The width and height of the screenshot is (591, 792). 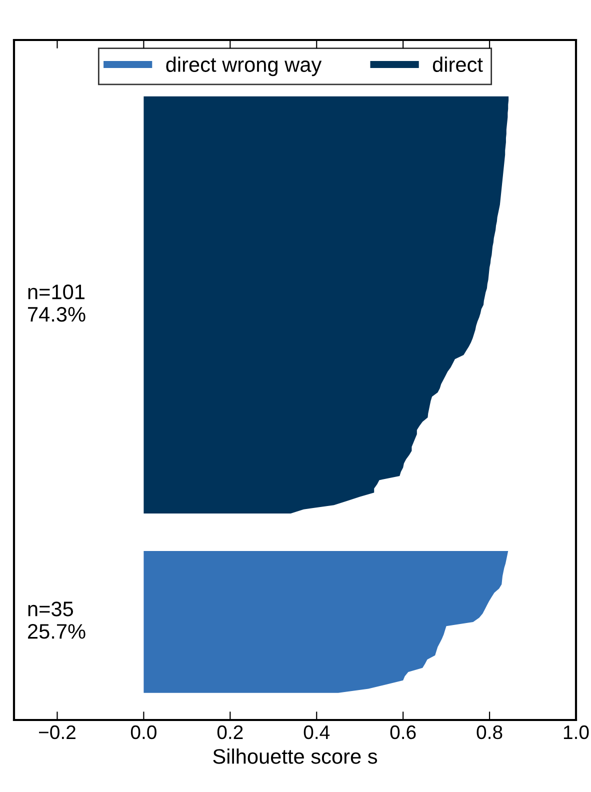 I want to click on x-tick-label: −0.2, so click(x=57, y=732).